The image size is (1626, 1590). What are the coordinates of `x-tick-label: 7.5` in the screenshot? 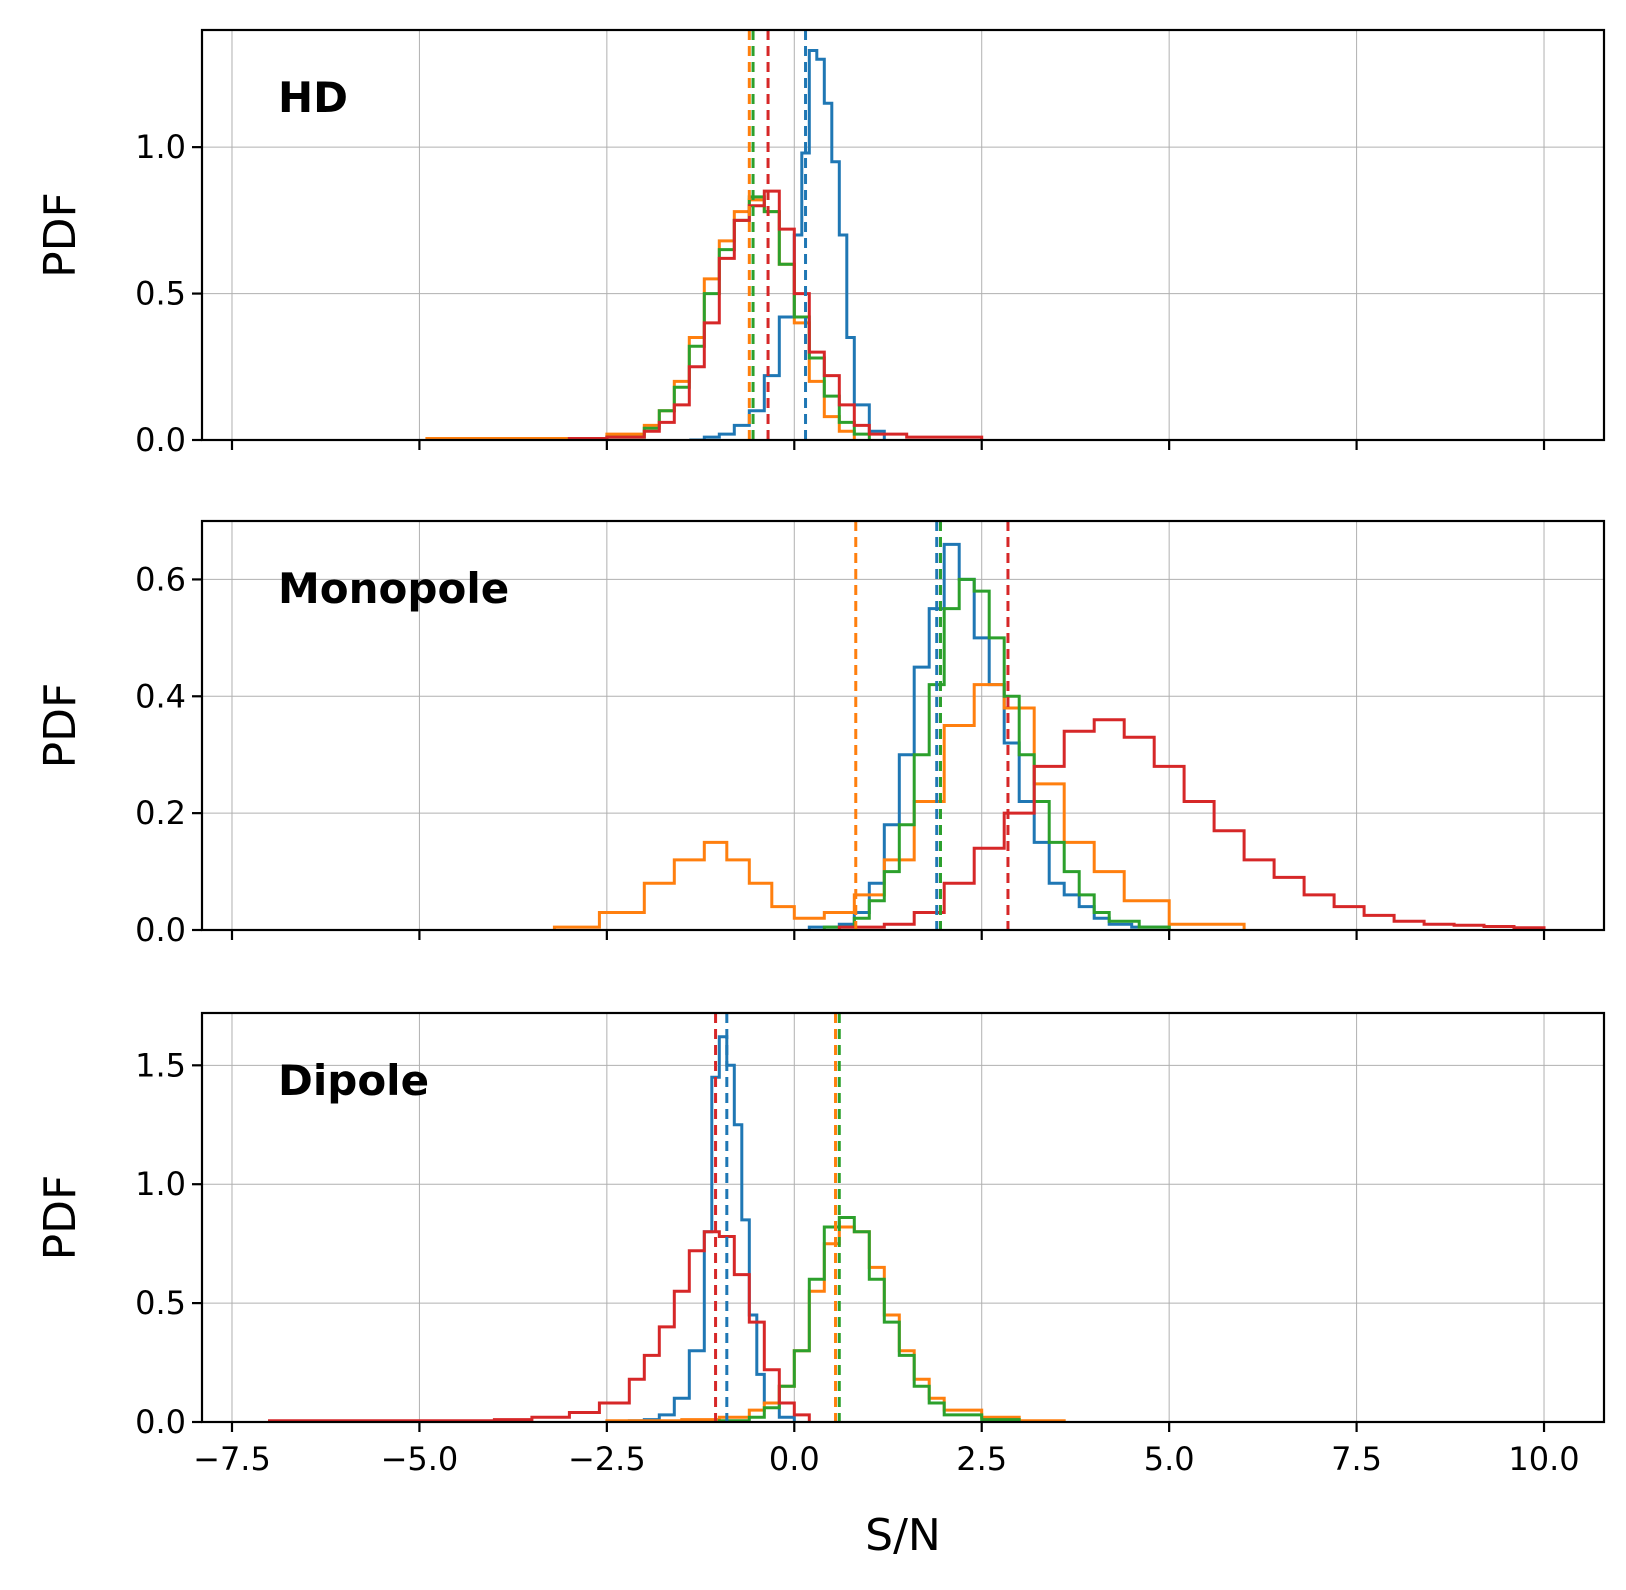 It's located at (1356, 1459).